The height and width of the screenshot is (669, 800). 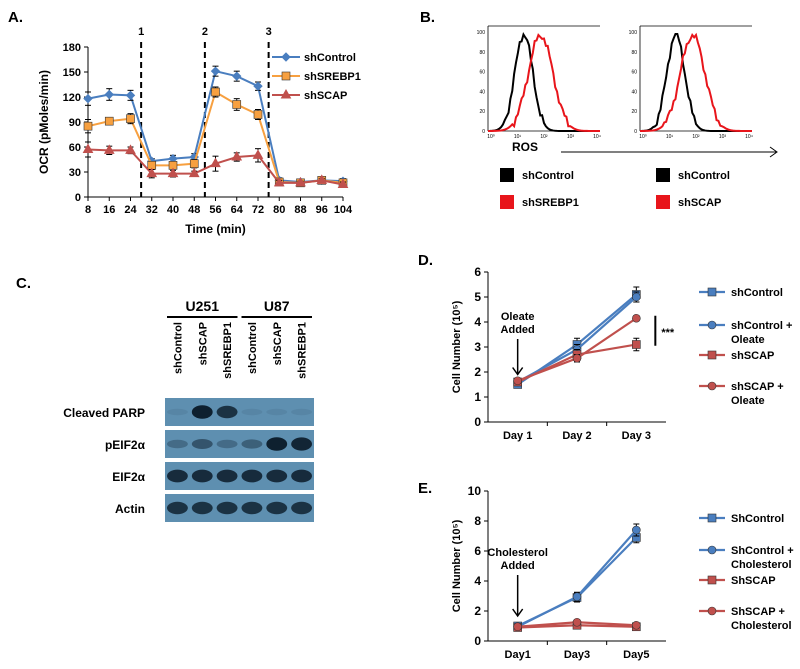 What do you see at coordinates (477, 372) in the screenshot?
I see `y-tick-label: 2` at bounding box center [477, 372].